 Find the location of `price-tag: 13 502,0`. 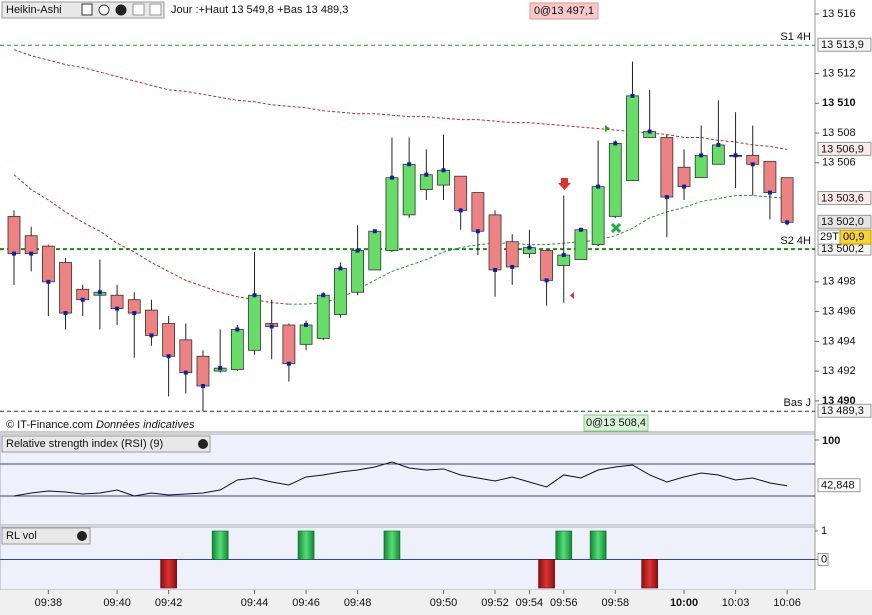

price-tag: 13 502,0 is located at coordinates (842, 222).